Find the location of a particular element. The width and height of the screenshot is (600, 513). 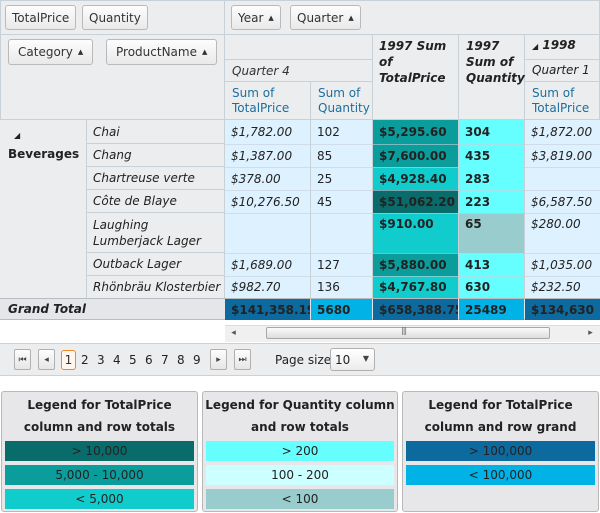

row-field-category-button: Category ▲ is located at coordinates (51, 52).